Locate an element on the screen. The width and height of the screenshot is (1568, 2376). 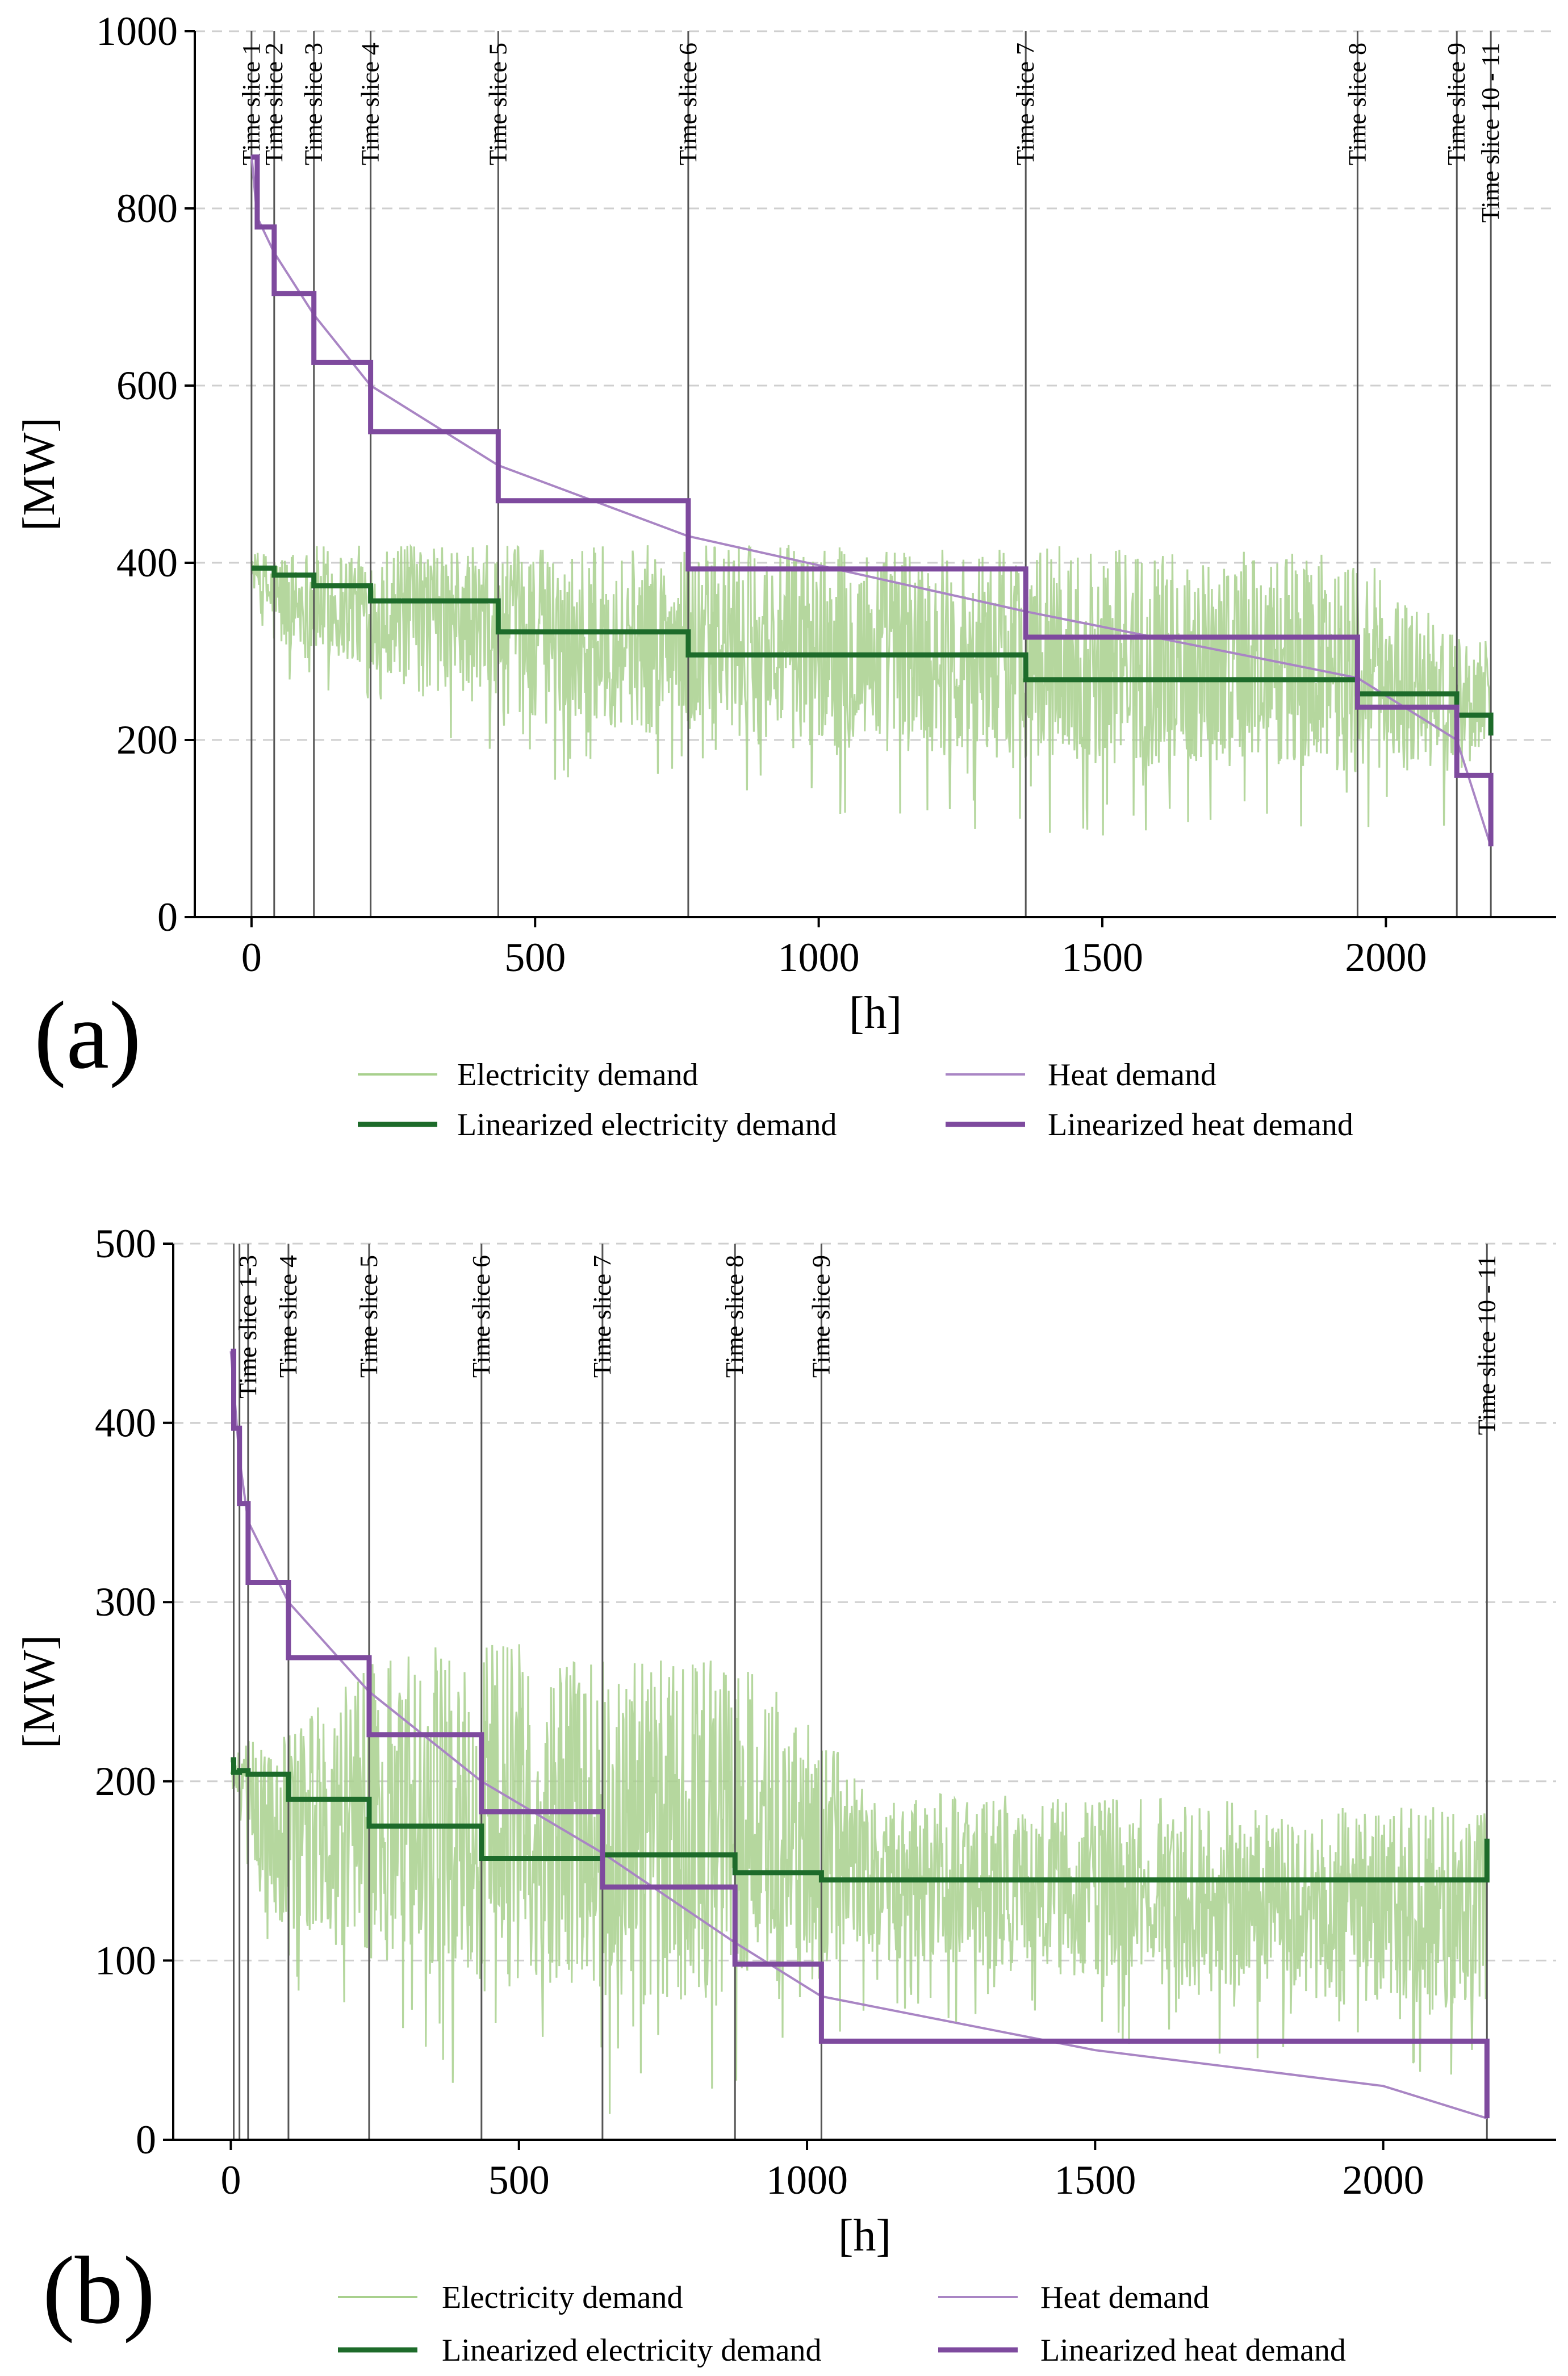
time-slice-label: Time slice 1 is located at coordinates (251, 104).